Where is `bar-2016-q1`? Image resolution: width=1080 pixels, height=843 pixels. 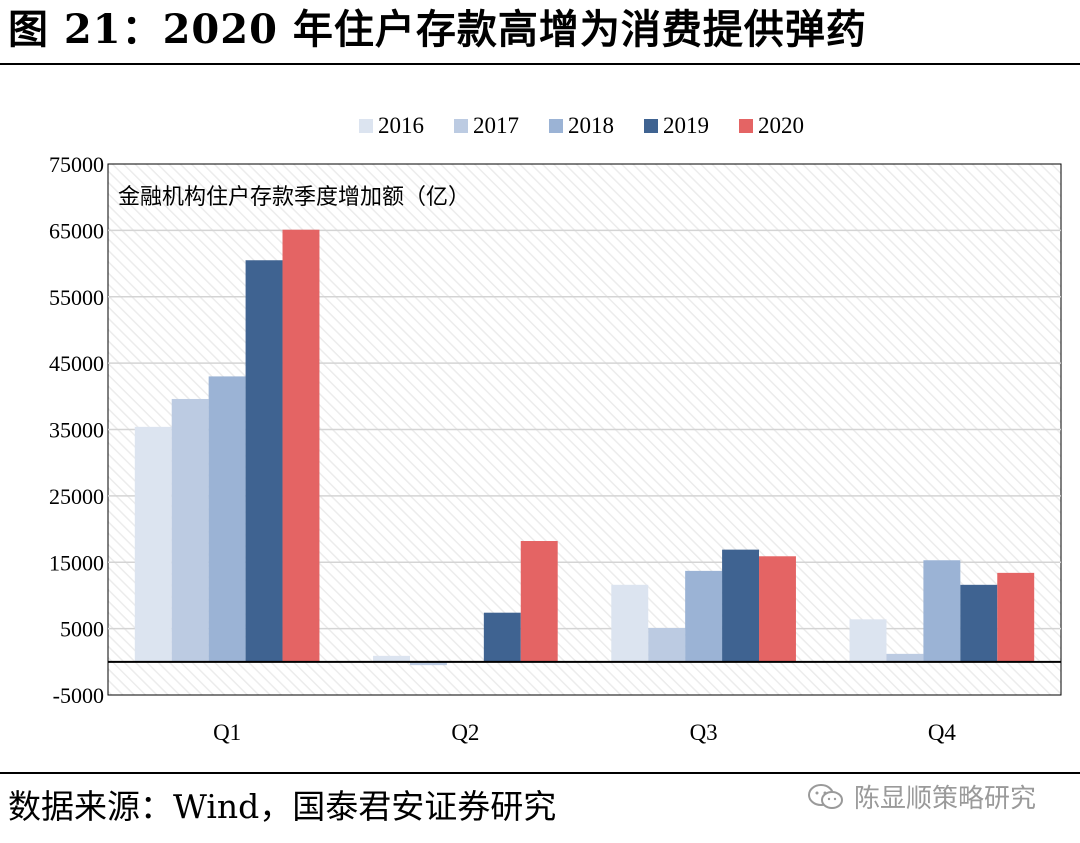
bar-2016-q1 is located at coordinates (153, 544).